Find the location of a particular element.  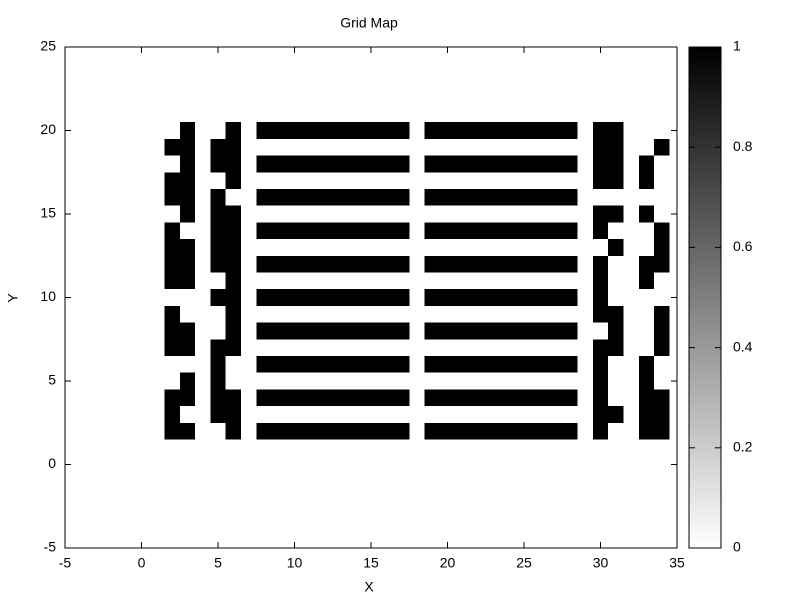

colorbar-tick-label: 0 is located at coordinates (737, 547).